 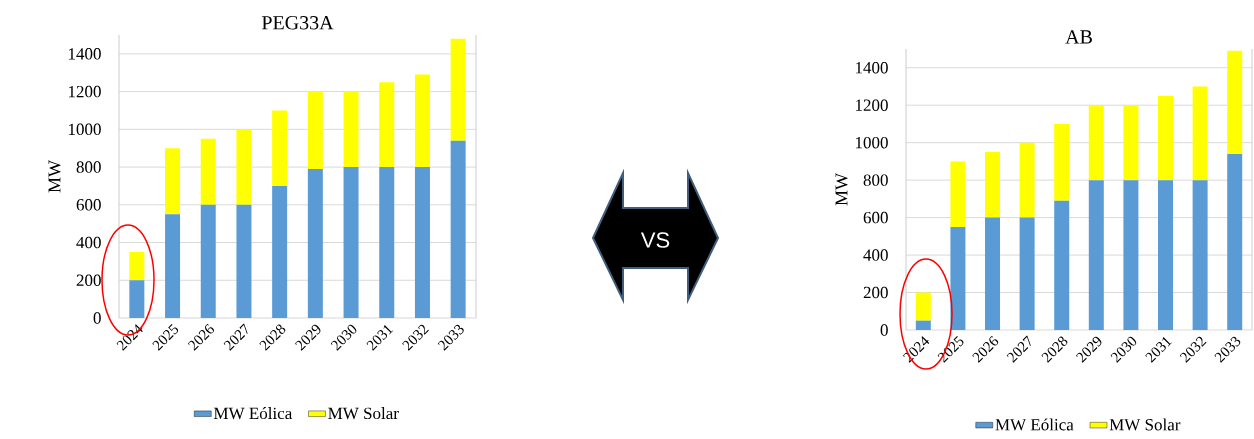 I want to click on chart-title: AB, so click(x=1078, y=37).